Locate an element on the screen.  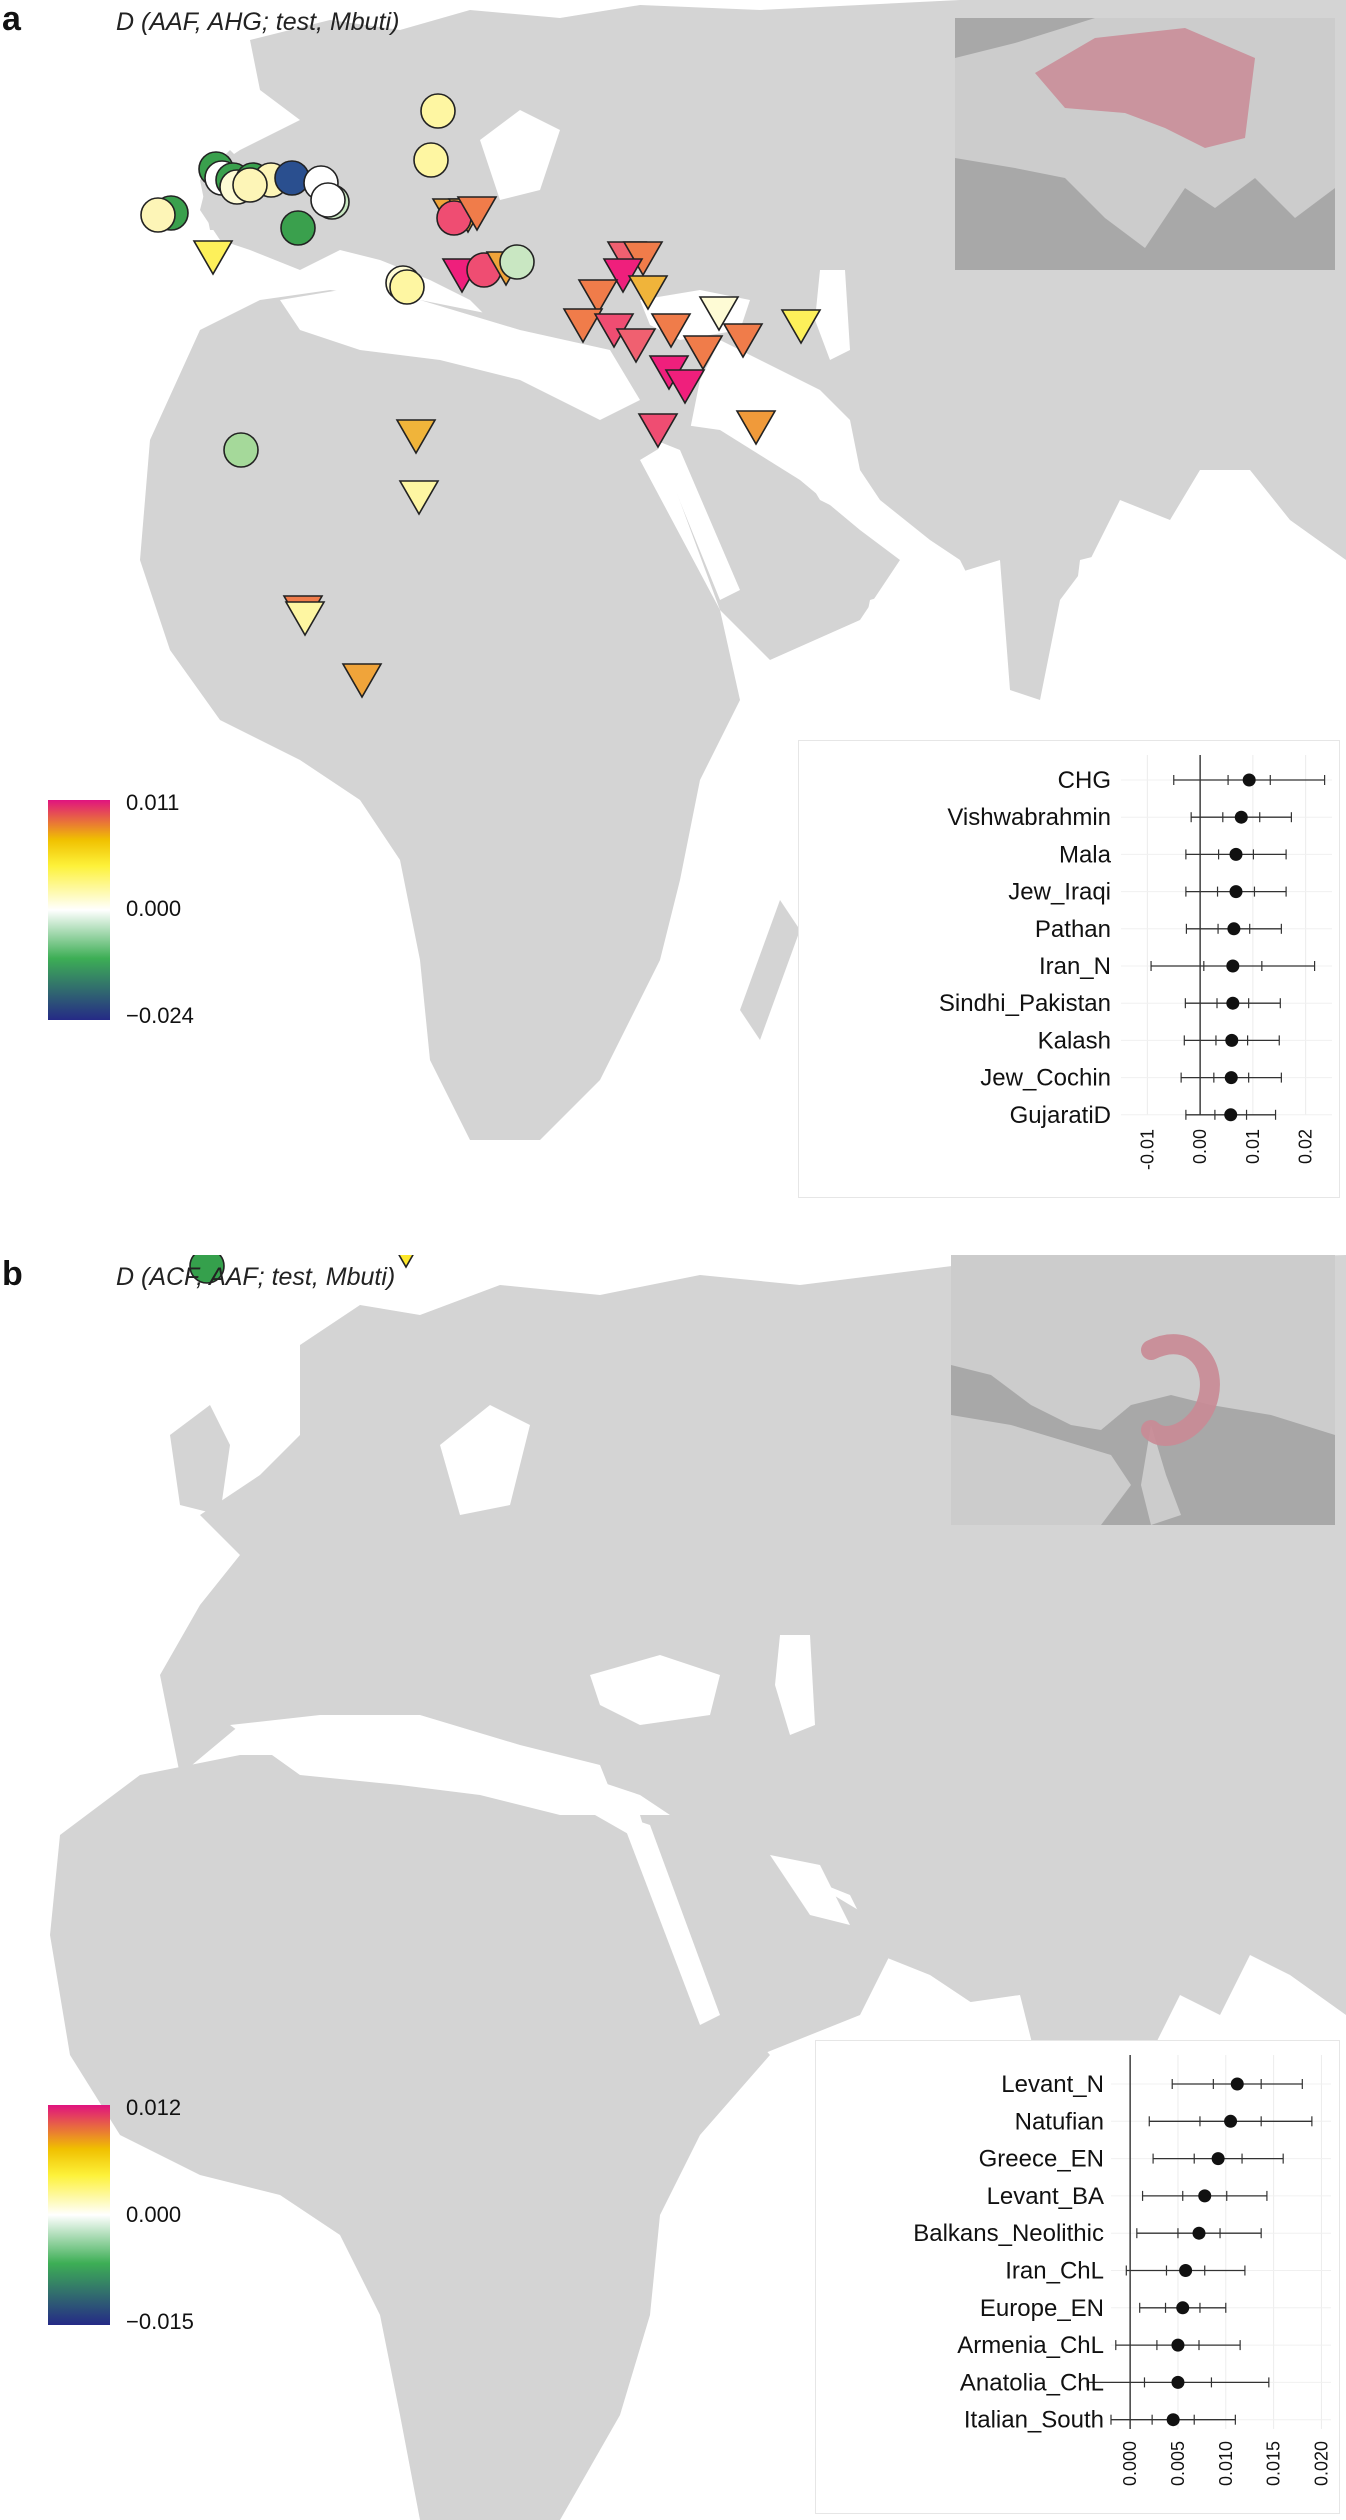
row-label: Italian_South is located at coordinates (1034, 2420).